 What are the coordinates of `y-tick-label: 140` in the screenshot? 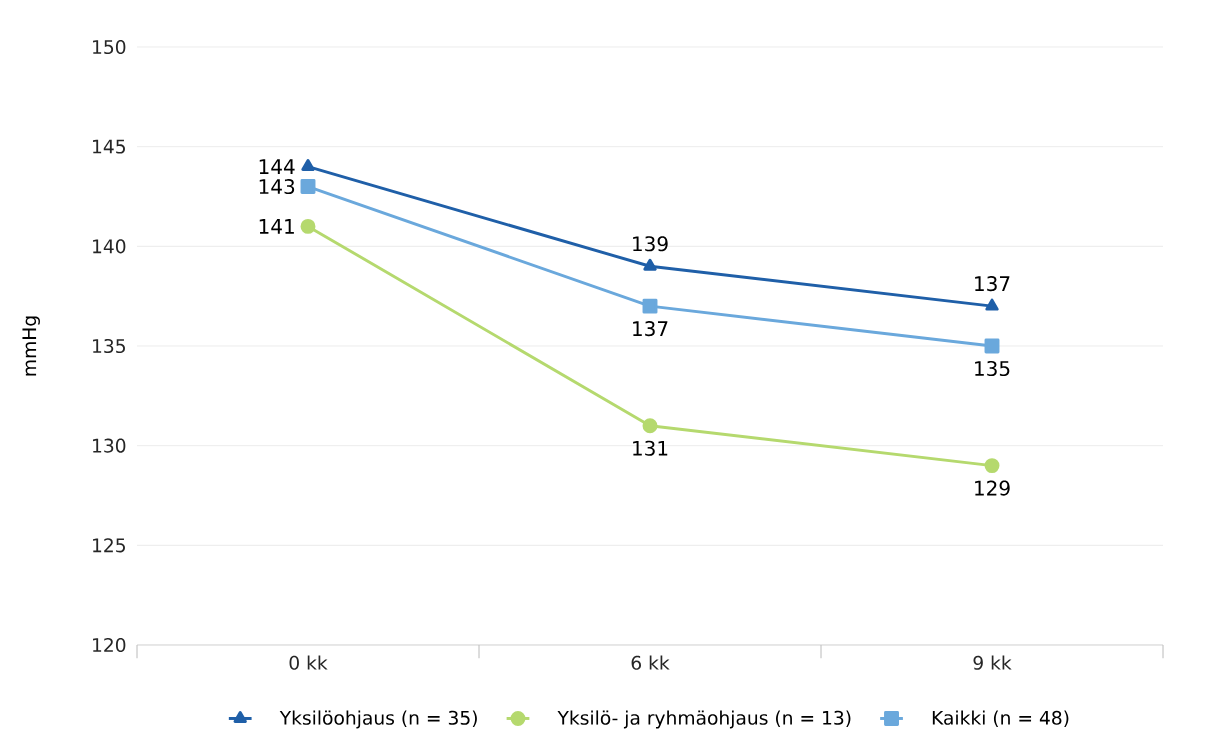 It's located at (109, 246).